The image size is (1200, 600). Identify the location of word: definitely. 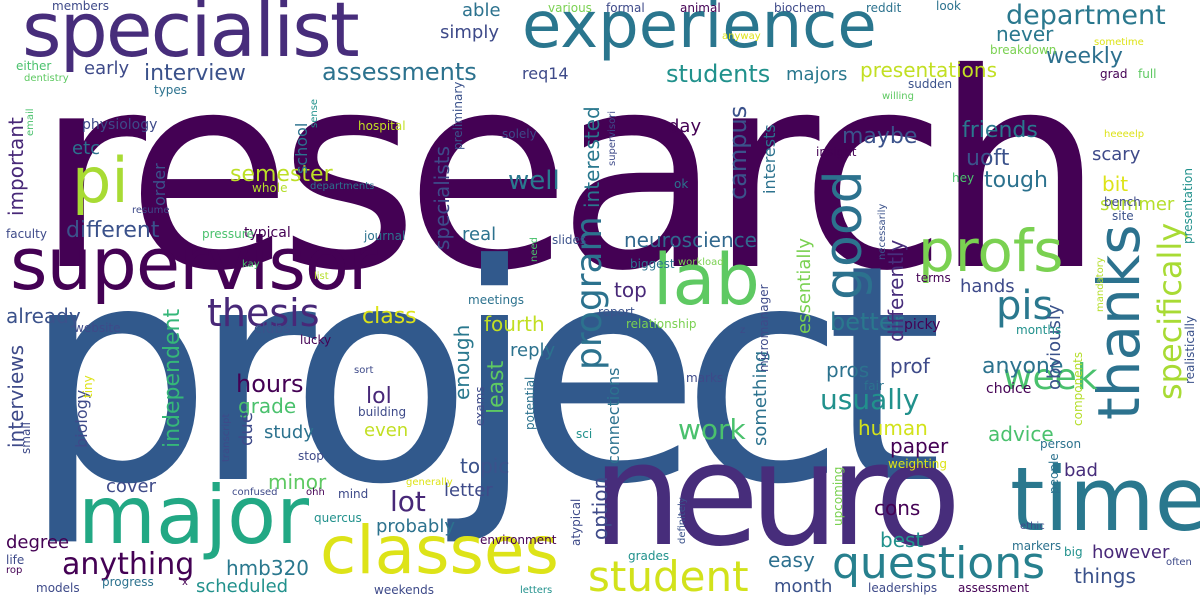
(682, 520).